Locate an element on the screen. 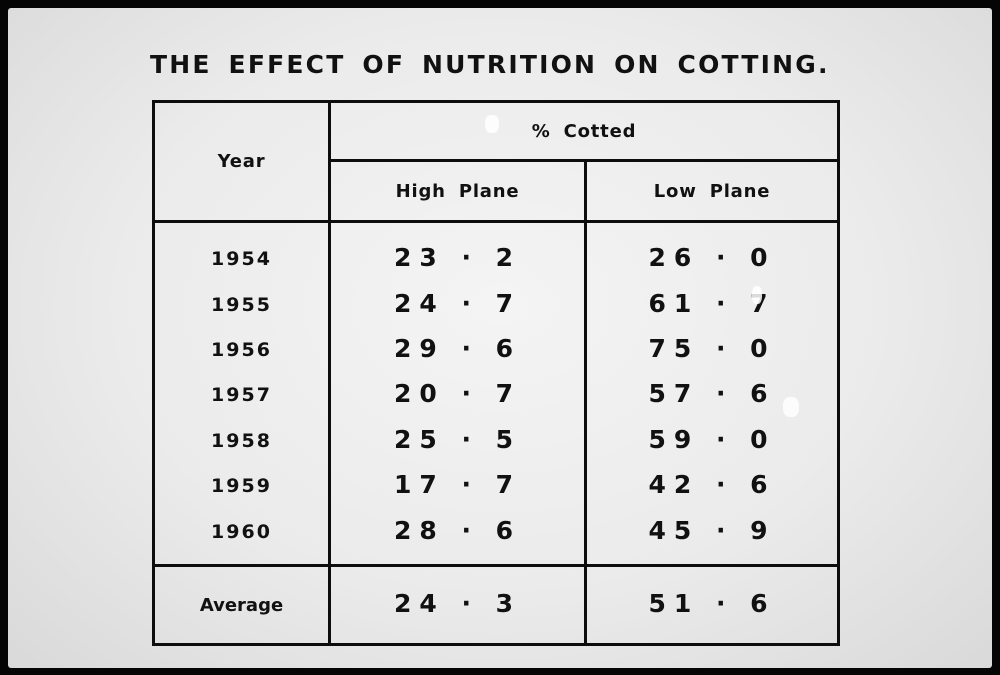 This screenshot has width=1000, height=675. row-year: 1957 is located at coordinates (241, 395).